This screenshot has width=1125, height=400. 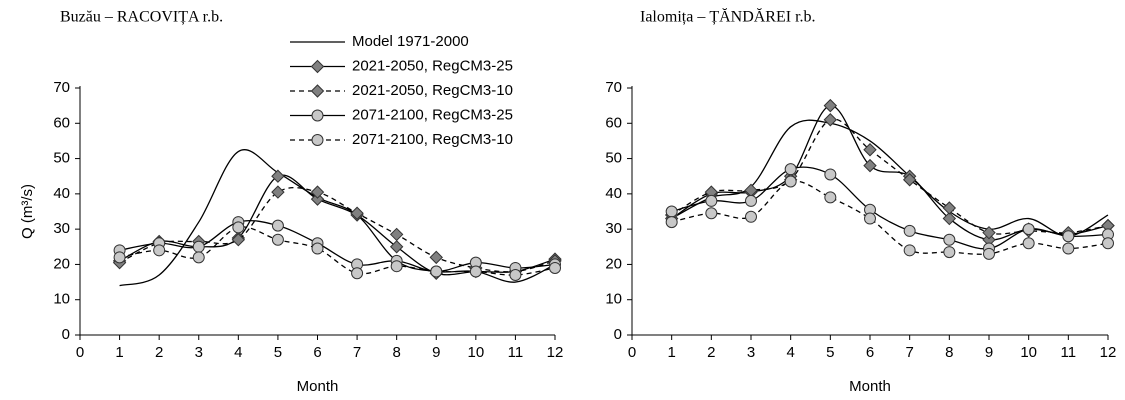 What do you see at coordinates (27, 211) in the screenshot?
I see `y-axis-label: Q (m³/s)` at bounding box center [27, 211].